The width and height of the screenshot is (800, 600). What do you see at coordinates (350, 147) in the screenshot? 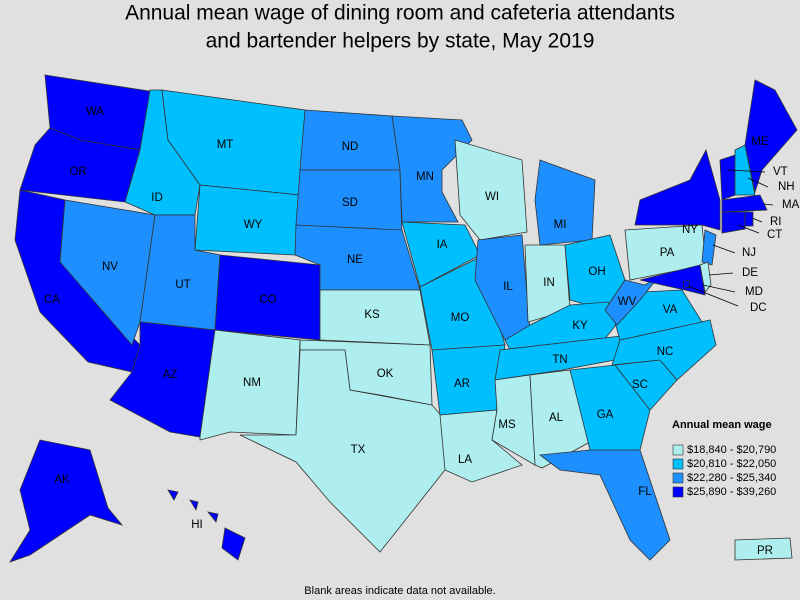
I see `state-label: ND` at bounding box center [350, 147].